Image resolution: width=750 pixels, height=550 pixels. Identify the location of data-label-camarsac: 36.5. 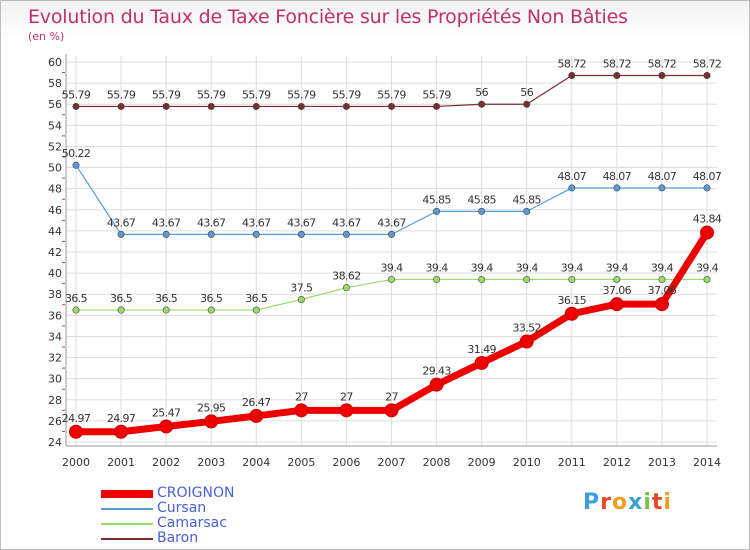
(211, 298).